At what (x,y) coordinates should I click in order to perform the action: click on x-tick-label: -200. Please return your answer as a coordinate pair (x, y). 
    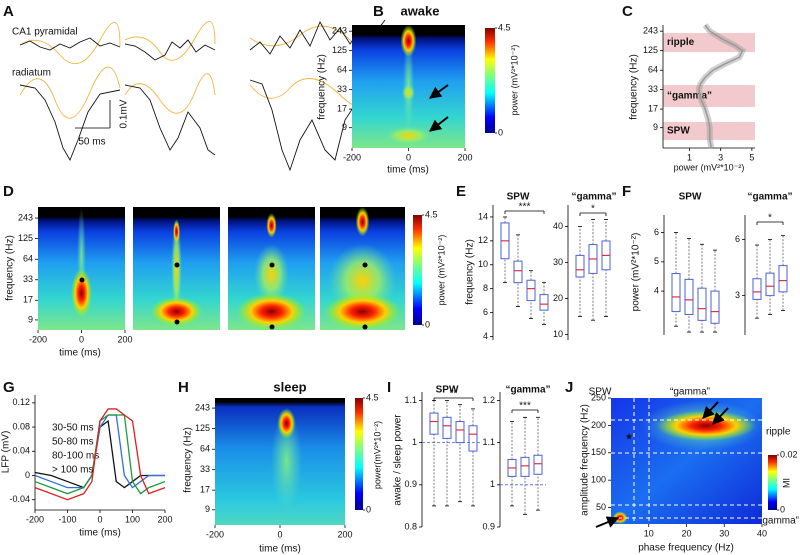
    Looking at the image, I should click on (35, 519).